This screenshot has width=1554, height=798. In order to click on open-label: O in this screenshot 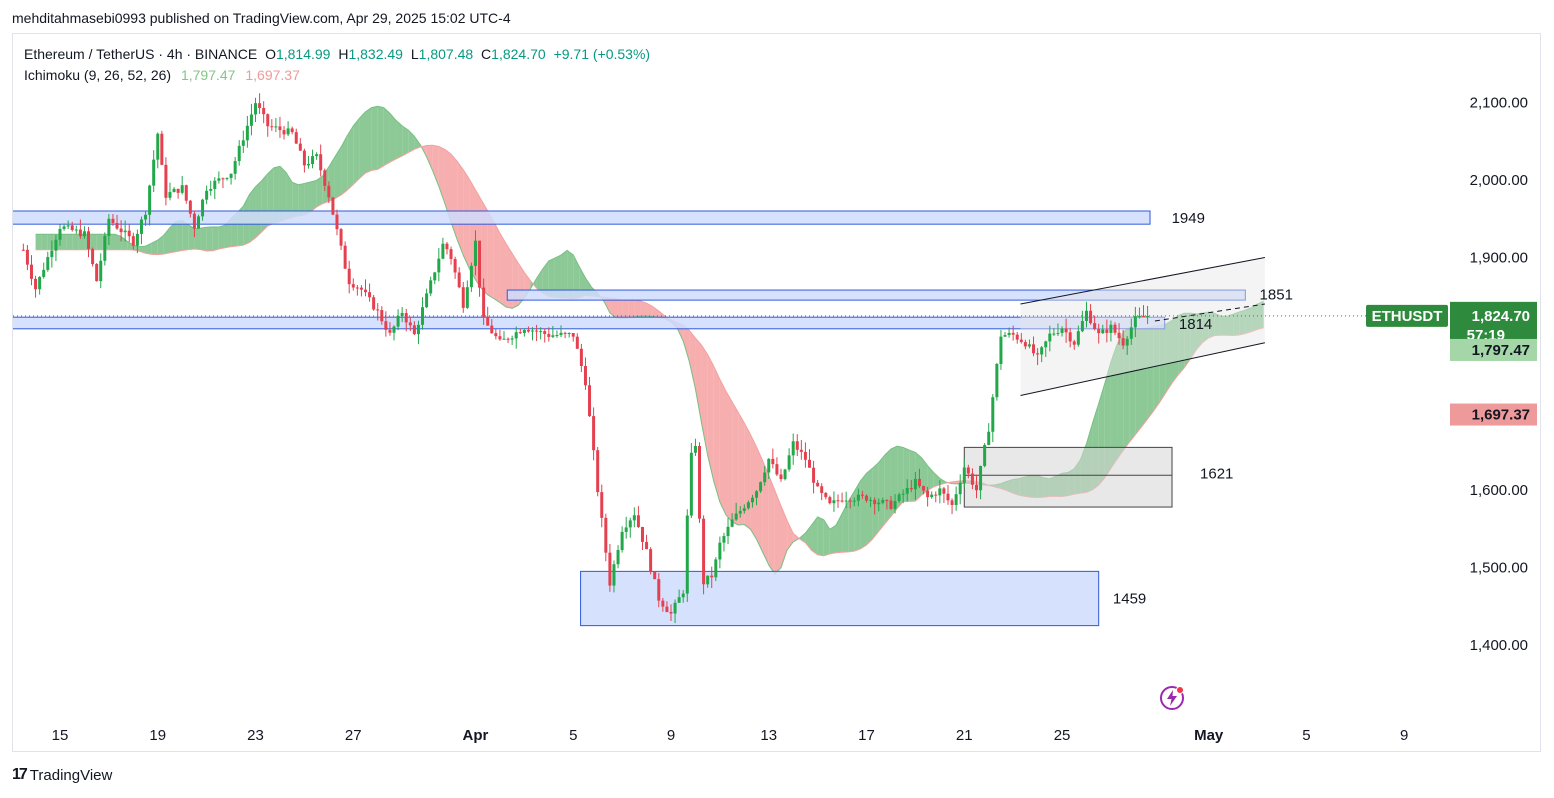, I will do `click(270, 54)`.